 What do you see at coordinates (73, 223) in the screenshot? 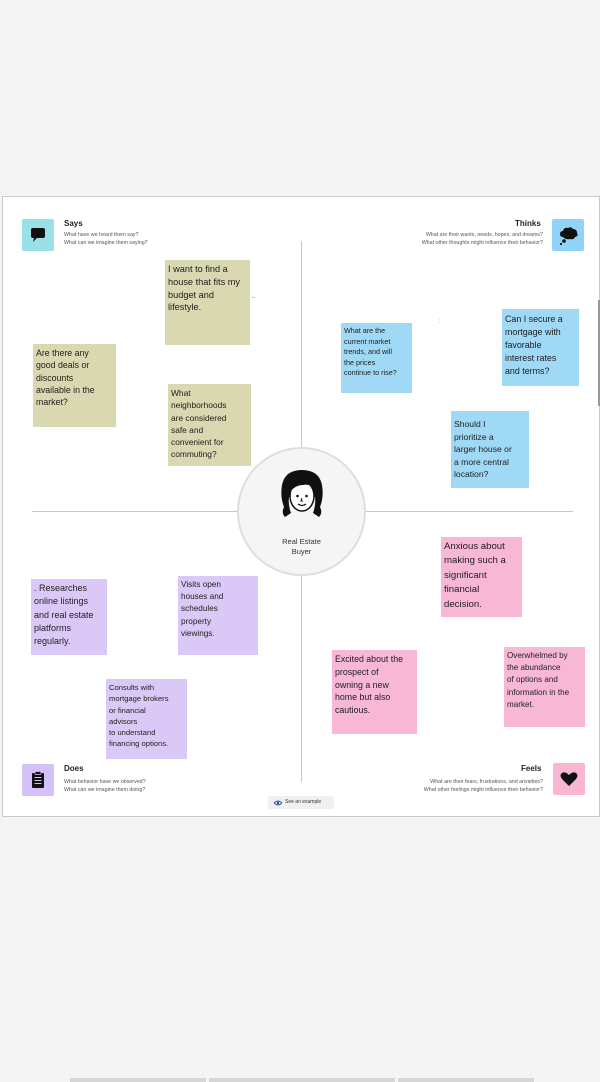
I see `says-title: Says` at bounding box center [73, 223].